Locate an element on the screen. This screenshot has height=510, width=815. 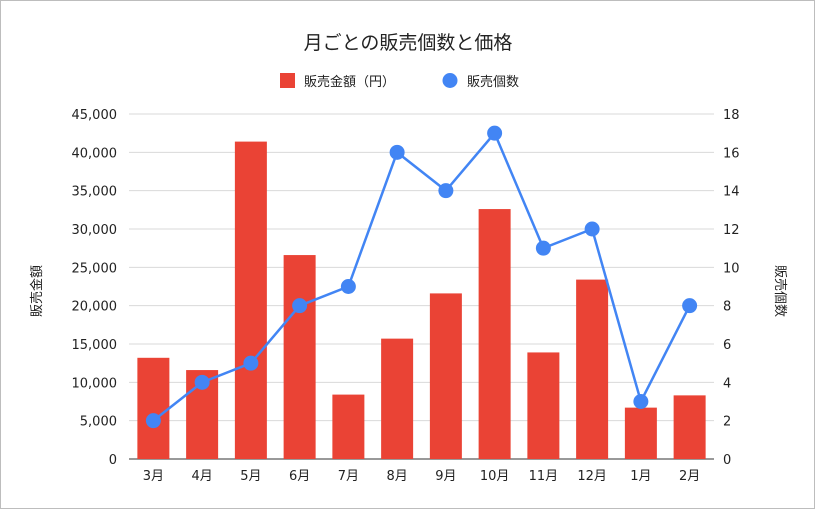
legend-marker-count is located at coordinates (450, 80).